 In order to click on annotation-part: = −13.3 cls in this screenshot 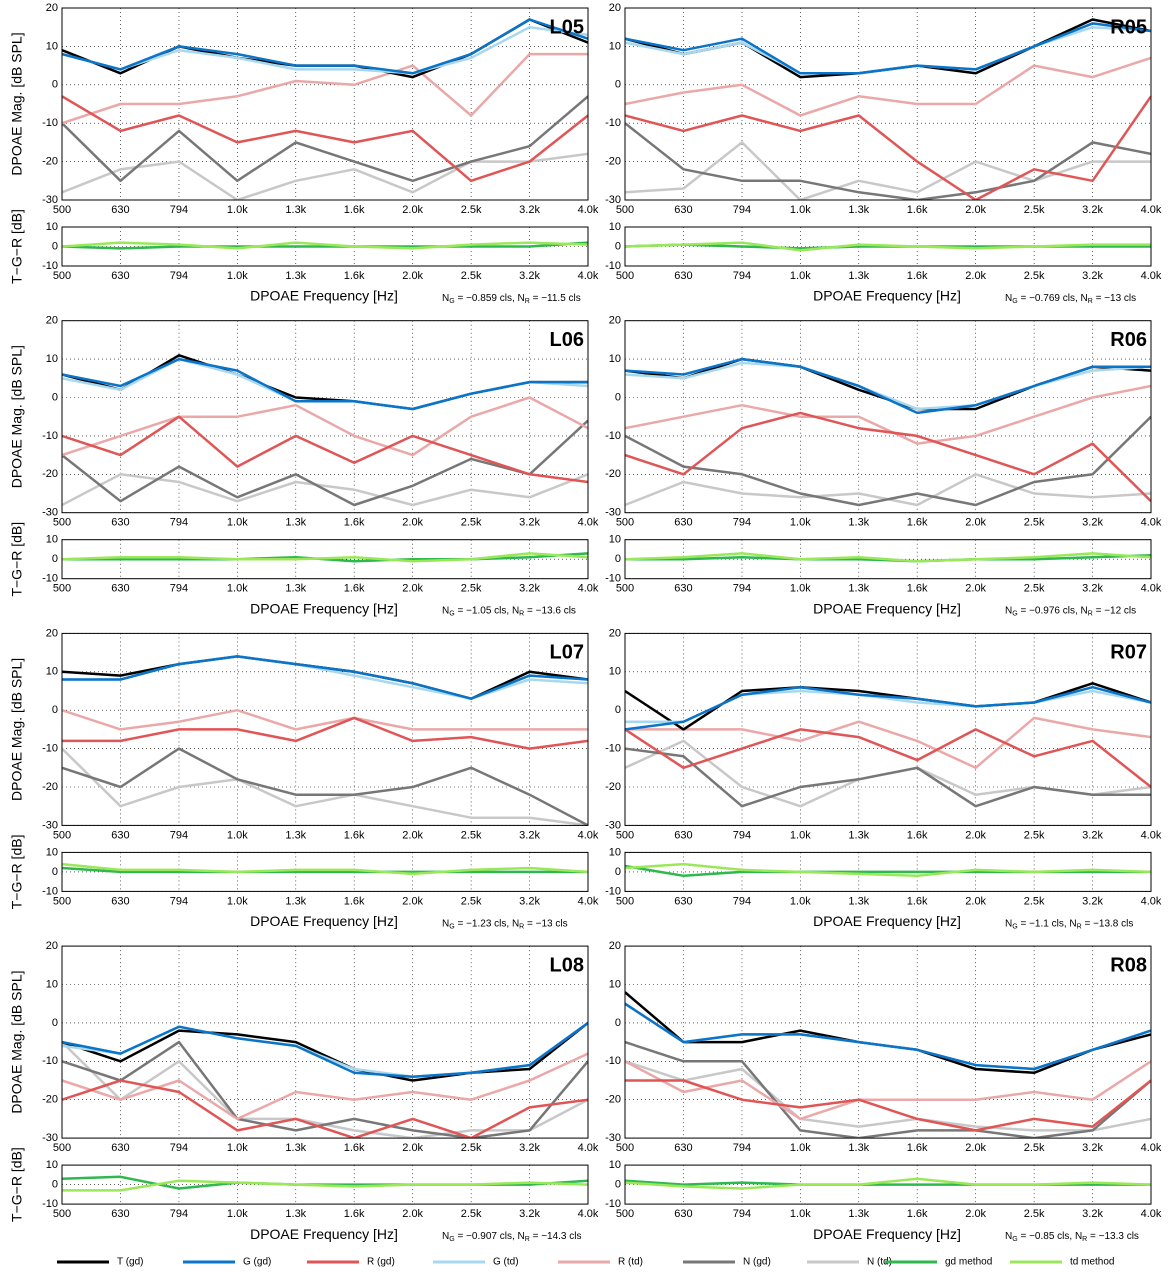, I will do `click(1113, 1236)`.